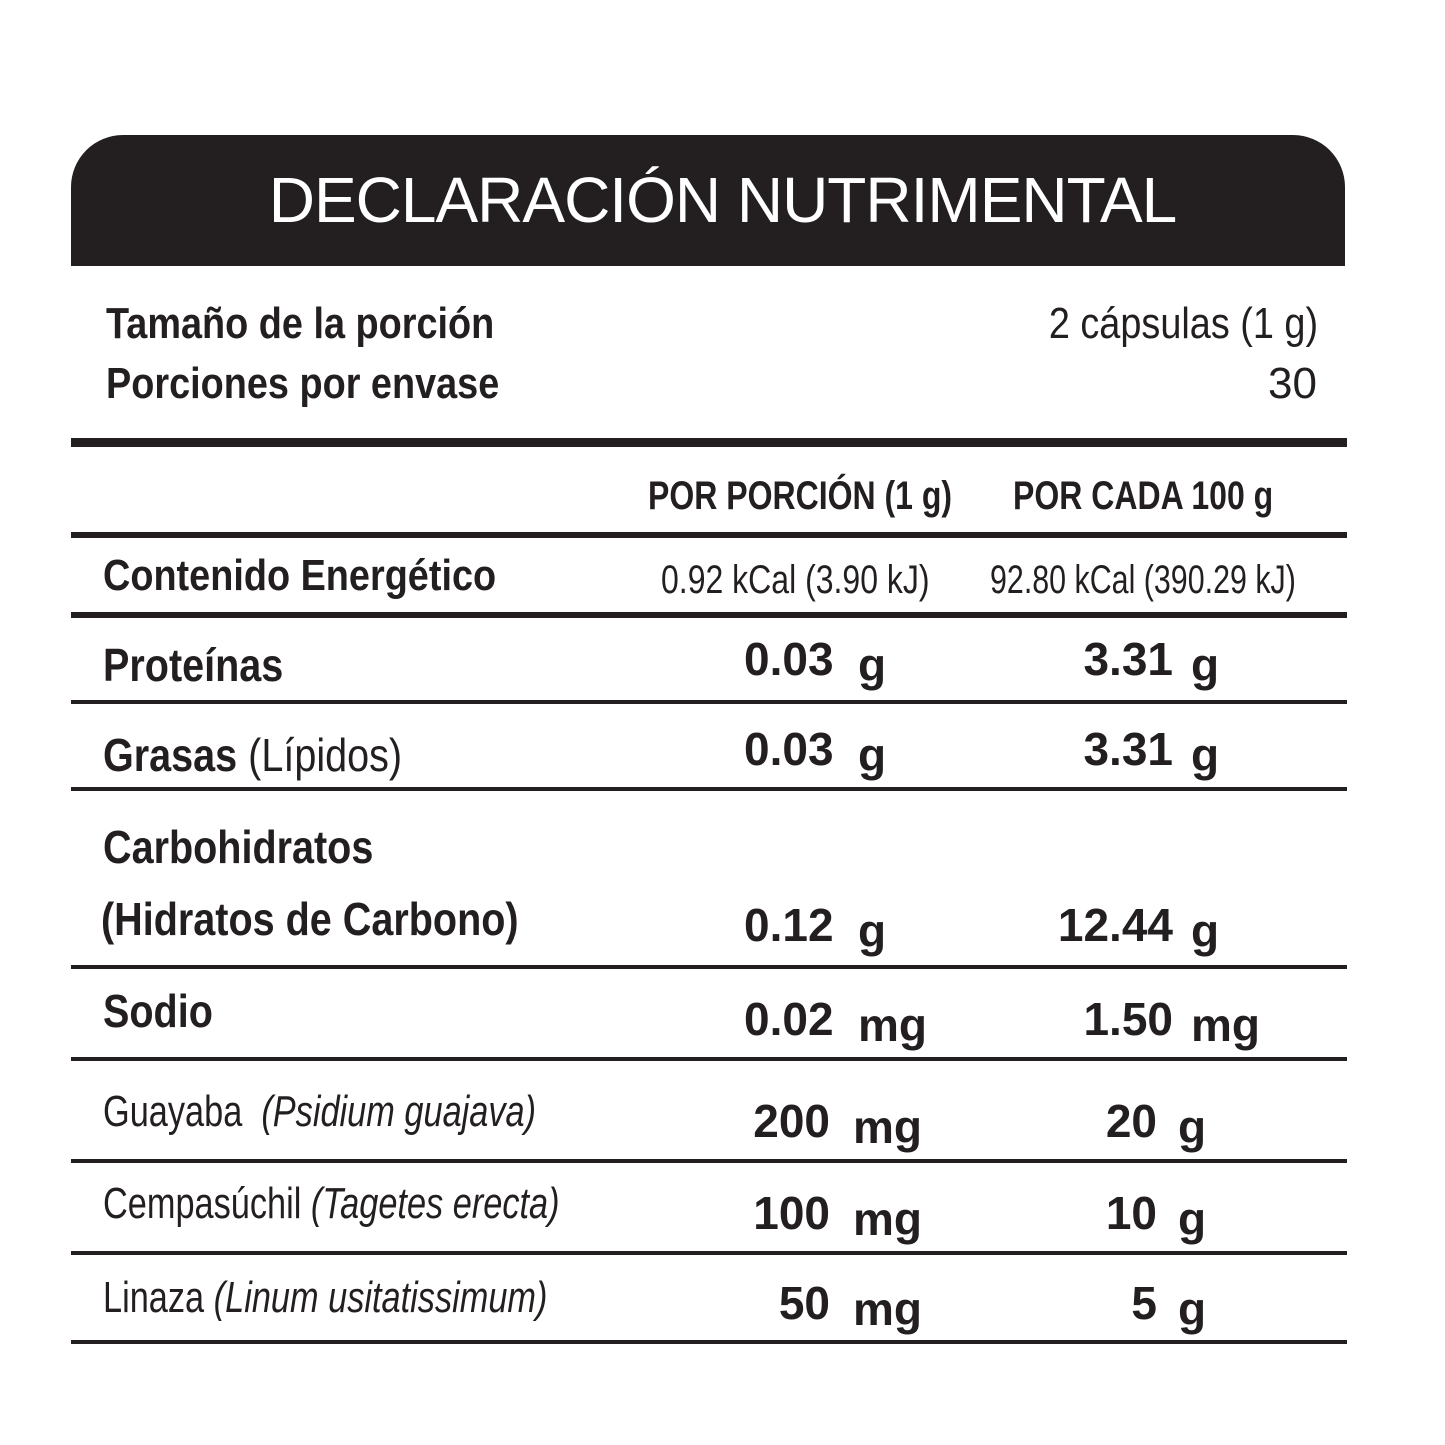 The height and width of the screenshot is (1445, 1445). What do you see at coordinates (722, 200) in the screenshot?
I see `label-title: DECLARACIÓN NUTRIMENTAL` at bounding box center [722, 200].